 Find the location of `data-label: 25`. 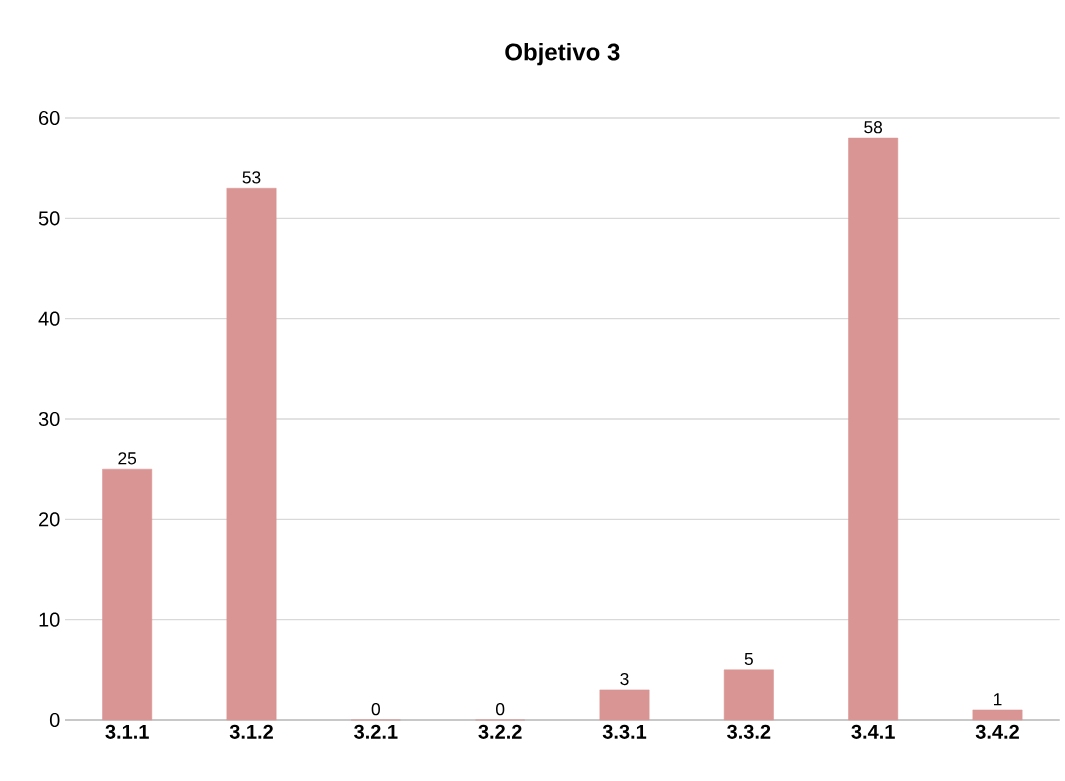

data-label: 25 is located at coordinates (127, 458).